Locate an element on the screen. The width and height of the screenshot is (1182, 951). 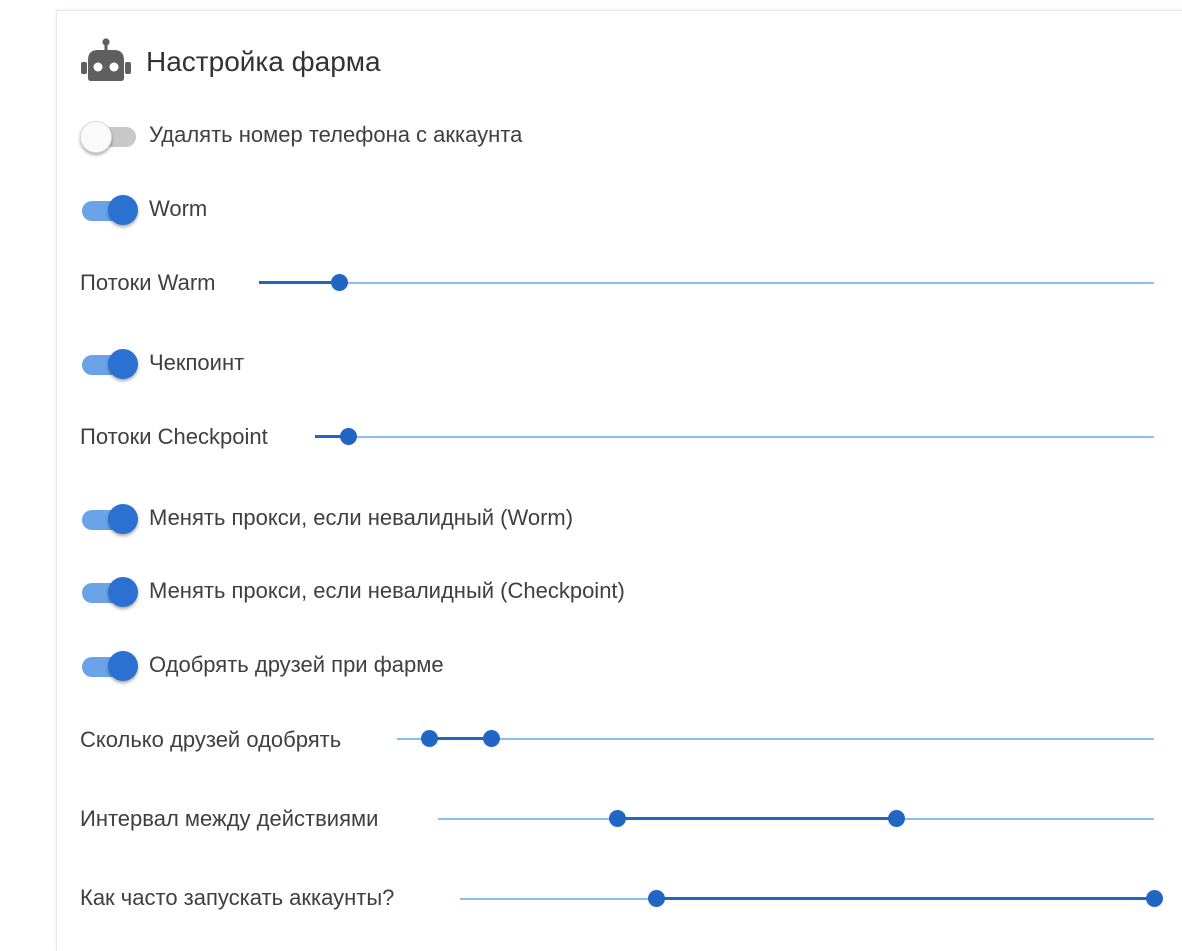
slider-warm-threads is located at coordinates (706, 283).